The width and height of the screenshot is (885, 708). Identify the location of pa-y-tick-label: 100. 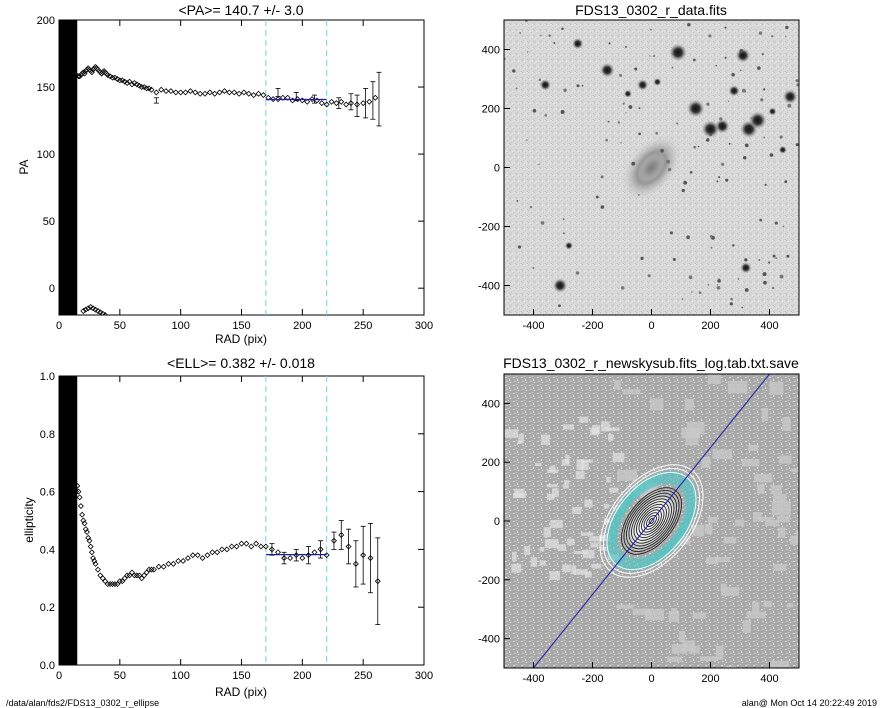
(46, 155).